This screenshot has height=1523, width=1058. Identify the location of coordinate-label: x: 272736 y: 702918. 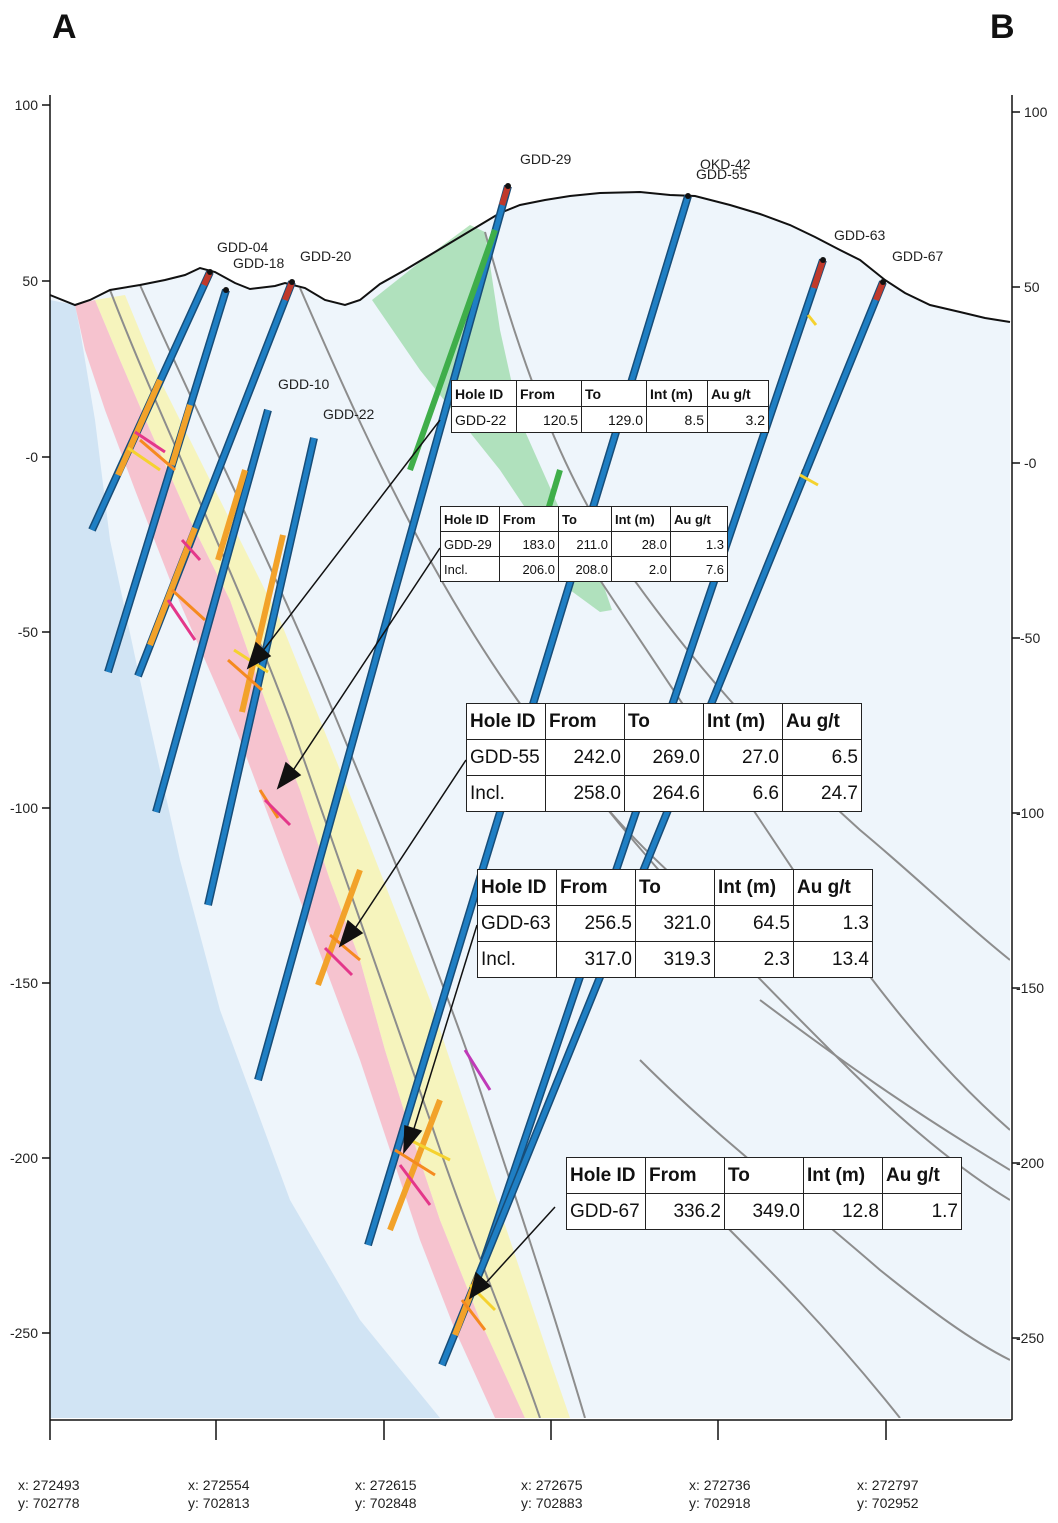
(720, 1494).